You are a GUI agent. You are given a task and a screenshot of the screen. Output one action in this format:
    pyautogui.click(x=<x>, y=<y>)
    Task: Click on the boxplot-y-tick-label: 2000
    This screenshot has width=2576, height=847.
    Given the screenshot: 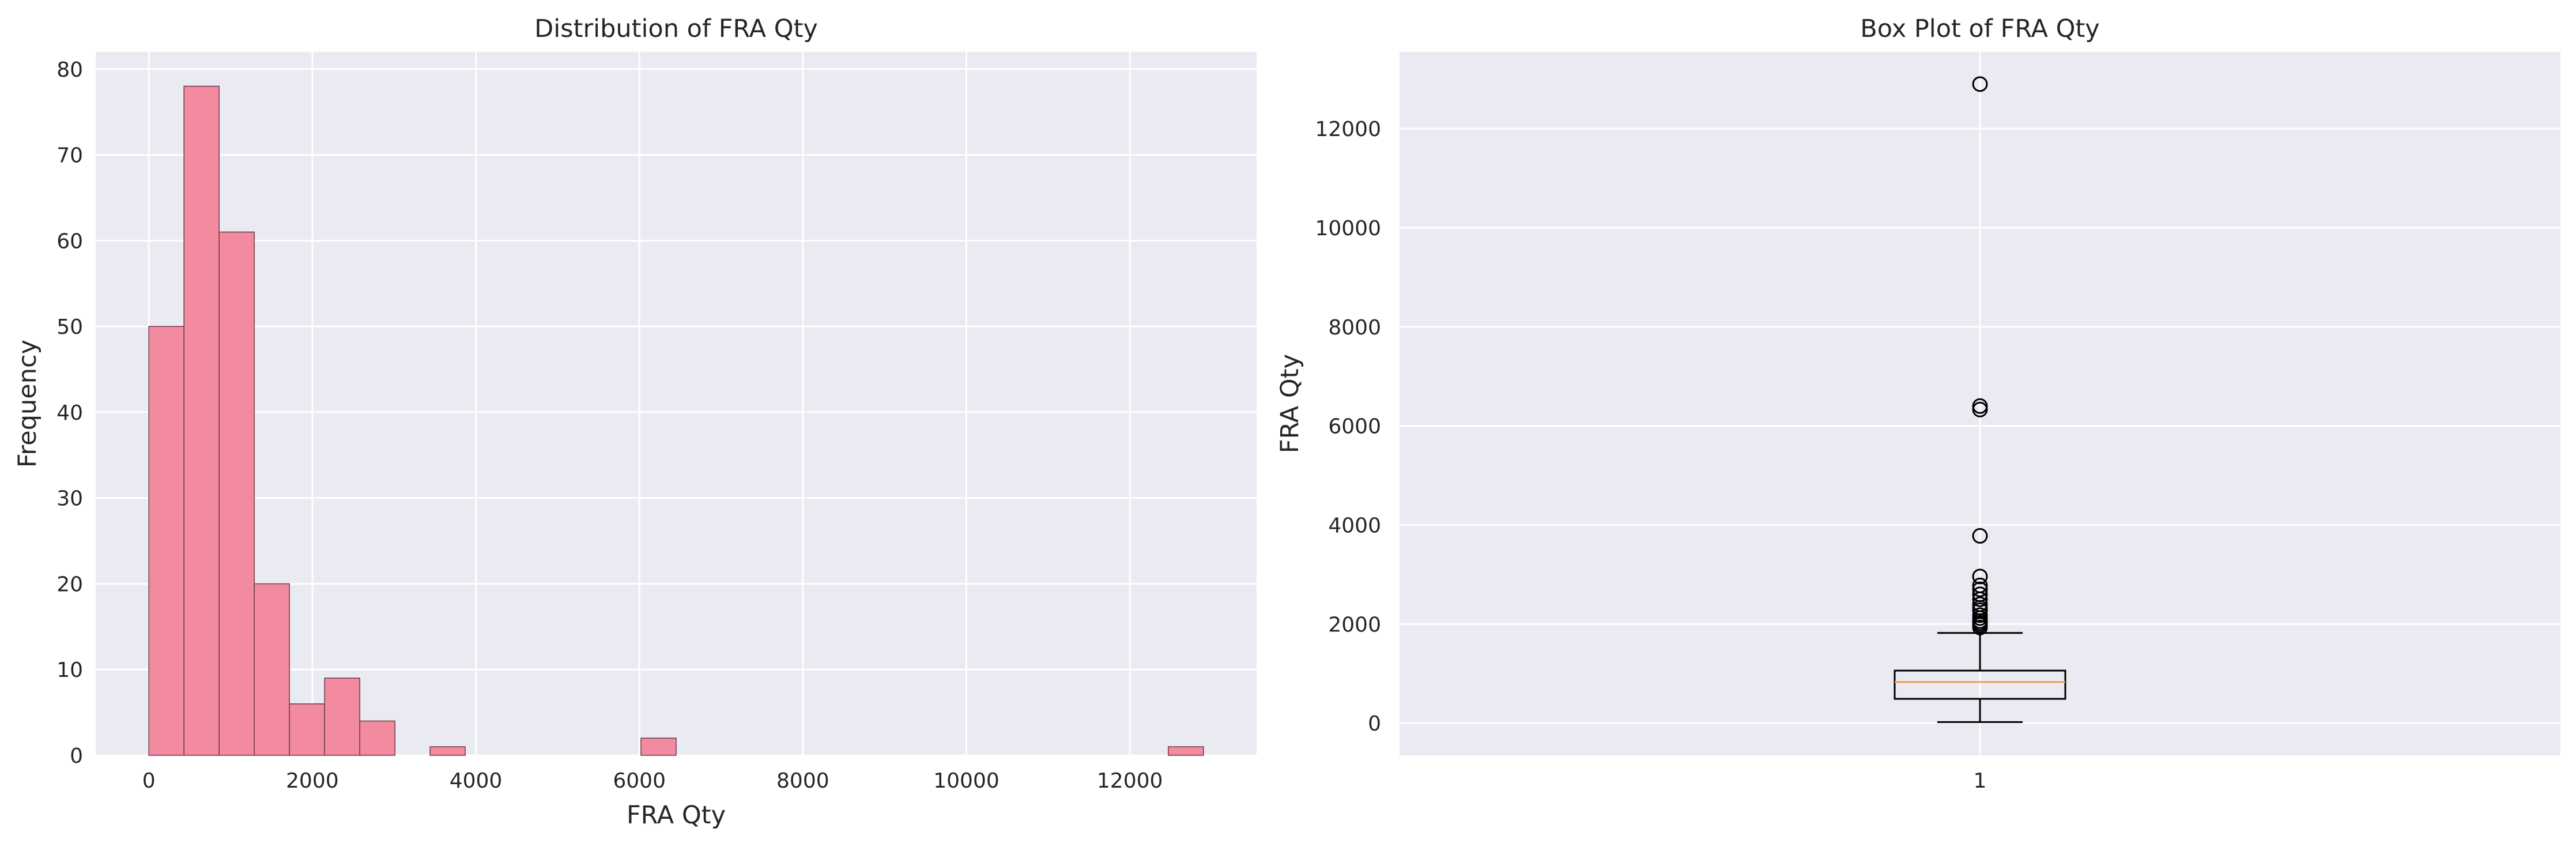 What is the action you would take?
    pyautogui.click(x=1354, y=625)
    